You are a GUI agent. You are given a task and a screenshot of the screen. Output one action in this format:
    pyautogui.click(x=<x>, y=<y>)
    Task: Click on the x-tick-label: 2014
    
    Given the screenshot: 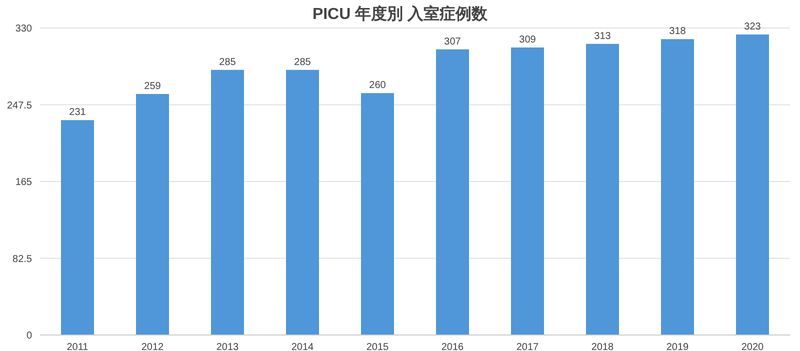 What is the action you would take?
    pyautogui.click(x=302, y=346)
    